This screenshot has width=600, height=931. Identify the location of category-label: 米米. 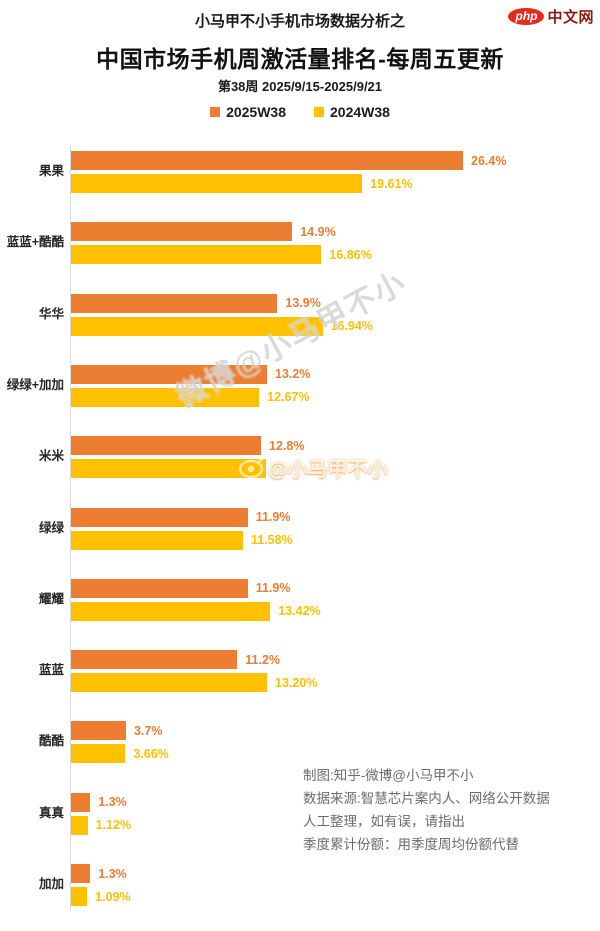
(51, 456).